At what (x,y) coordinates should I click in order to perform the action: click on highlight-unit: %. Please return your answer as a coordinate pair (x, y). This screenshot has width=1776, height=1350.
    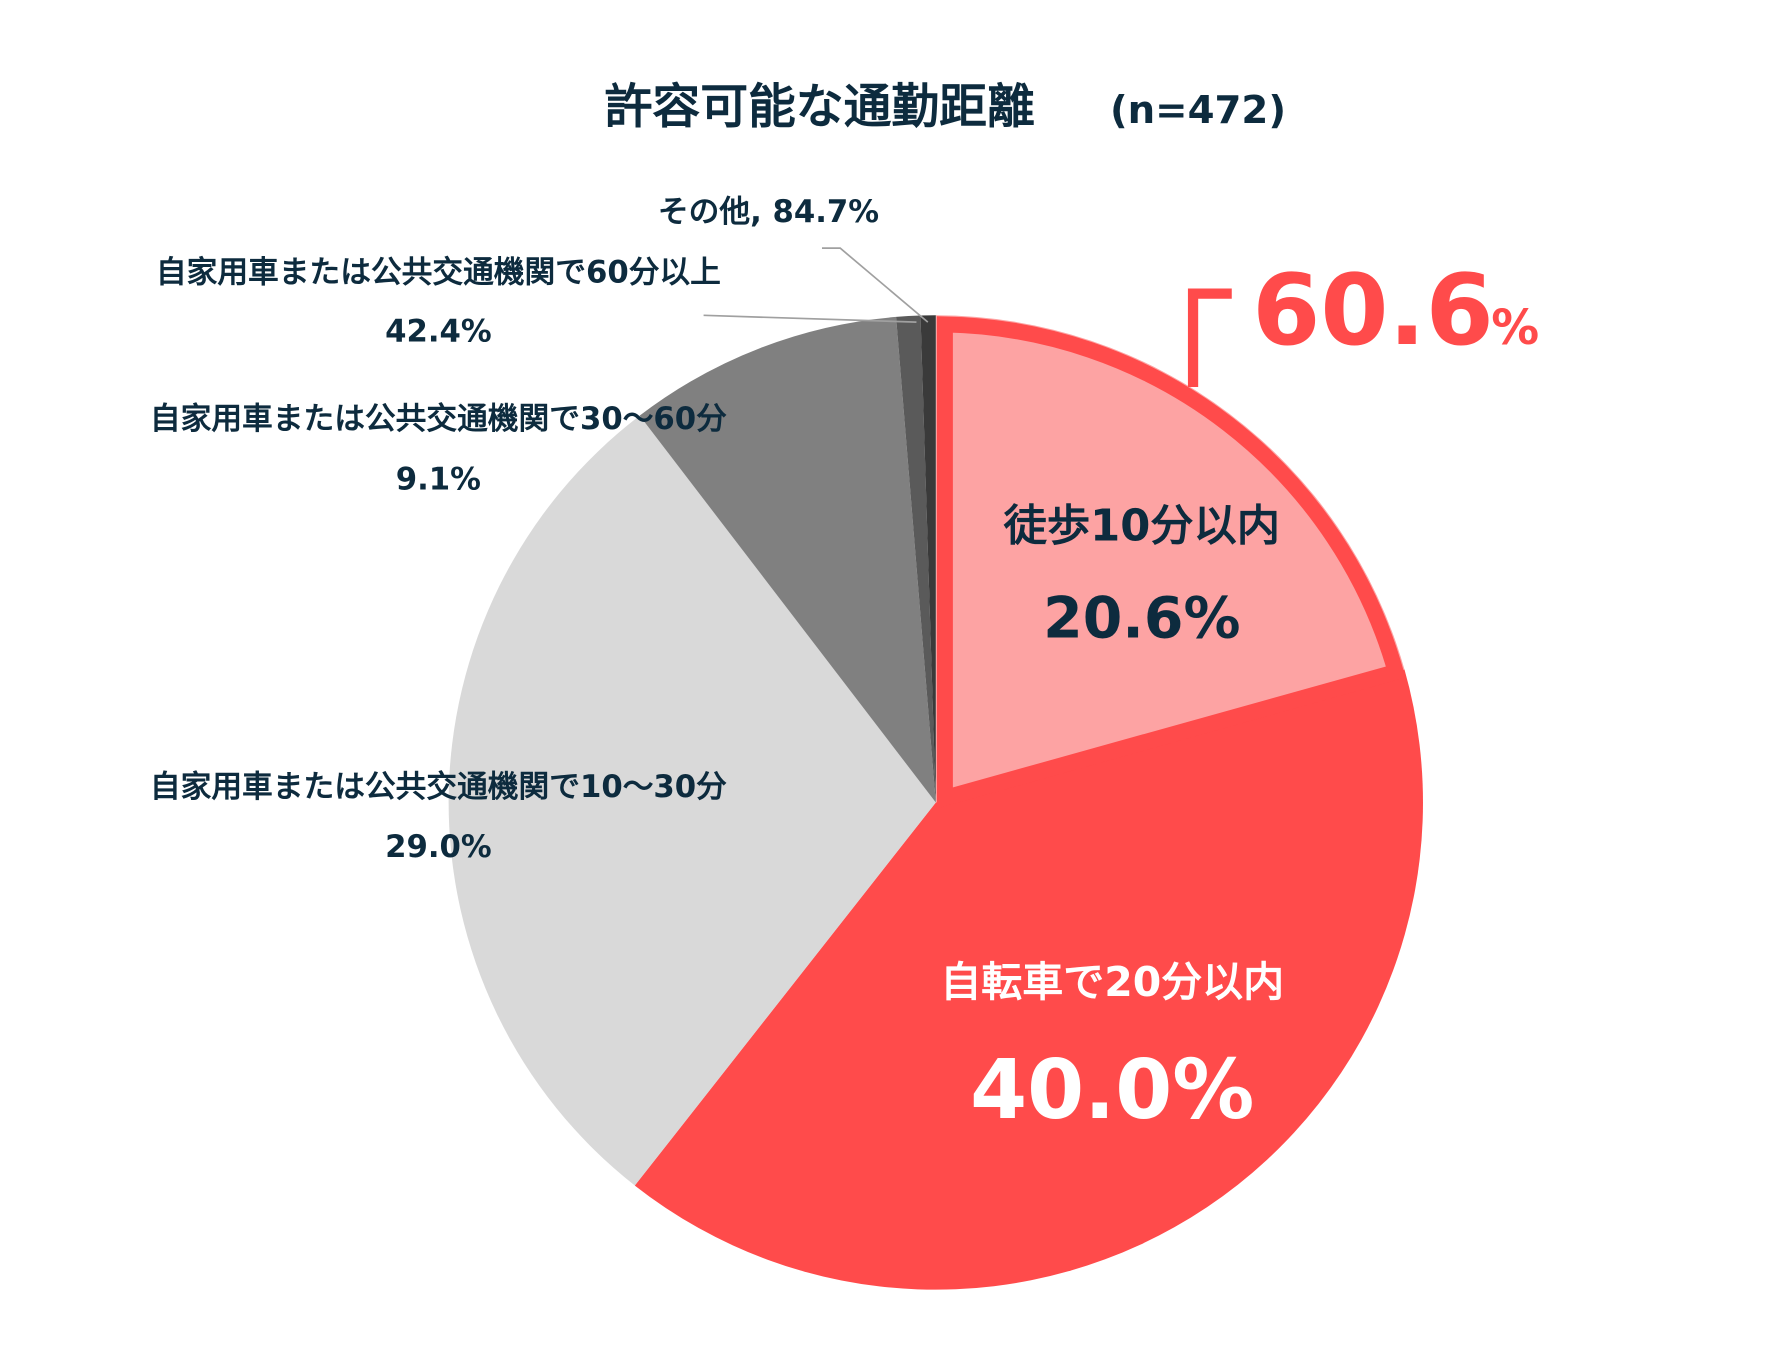
    Looking at the image, I should click on (1515, 328).